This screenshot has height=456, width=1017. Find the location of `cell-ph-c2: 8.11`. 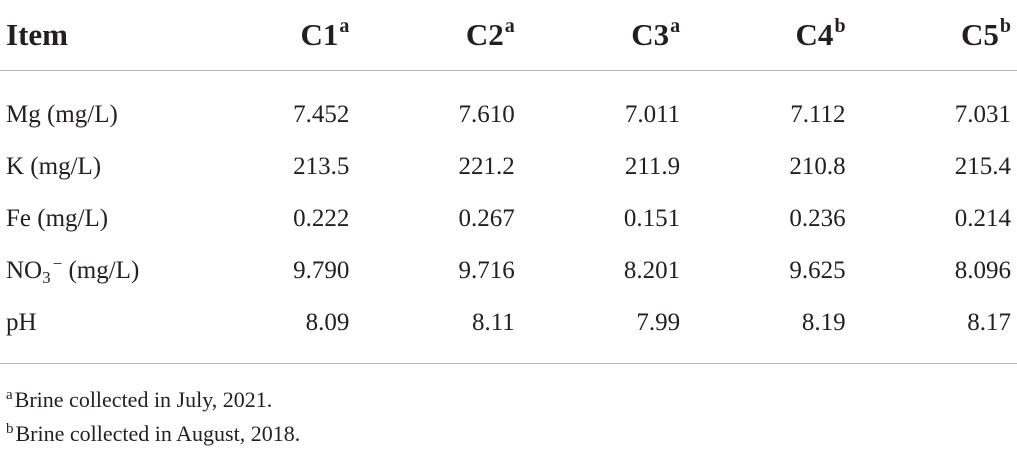

cell-ph-c2: 8.11 is located at coordinates (438, 330).